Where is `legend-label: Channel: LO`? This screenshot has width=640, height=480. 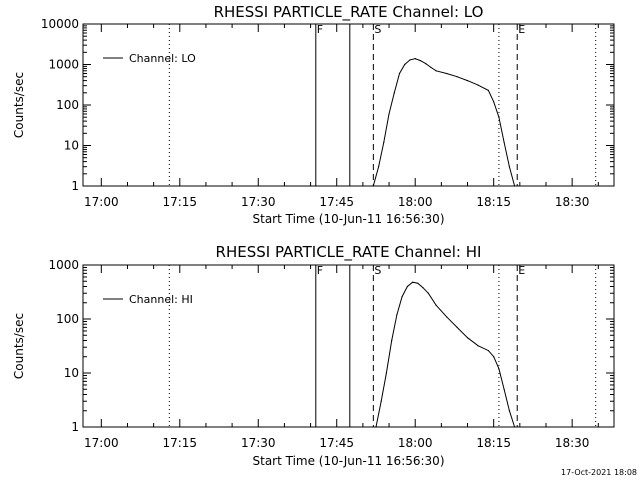 legend-label: Channel: LO is located at coordinates (162, 58).